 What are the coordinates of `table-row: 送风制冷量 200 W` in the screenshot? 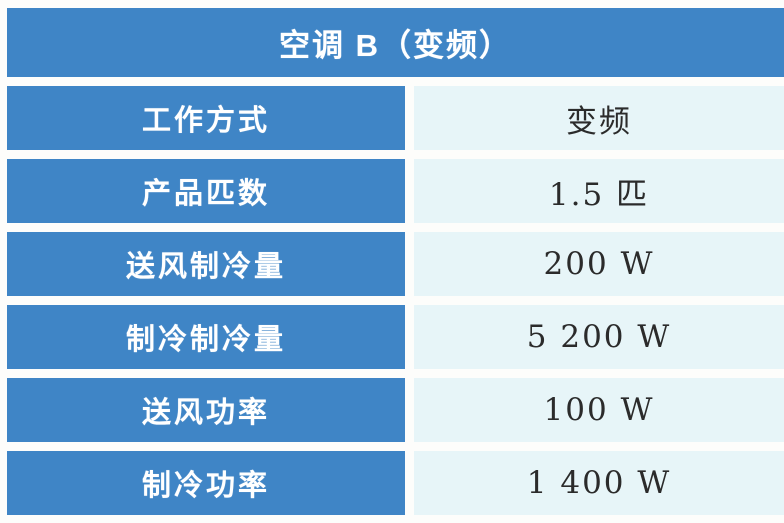 It's located at (395, 264).